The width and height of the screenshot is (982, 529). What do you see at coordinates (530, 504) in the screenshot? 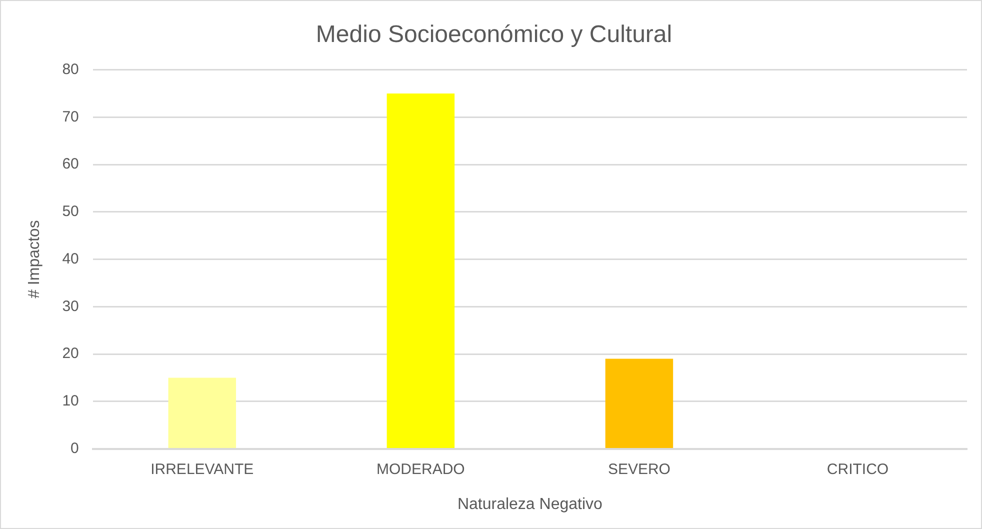
I see `x-axis-title: Naturaleza Negativo` at bounding box center [530, 504].